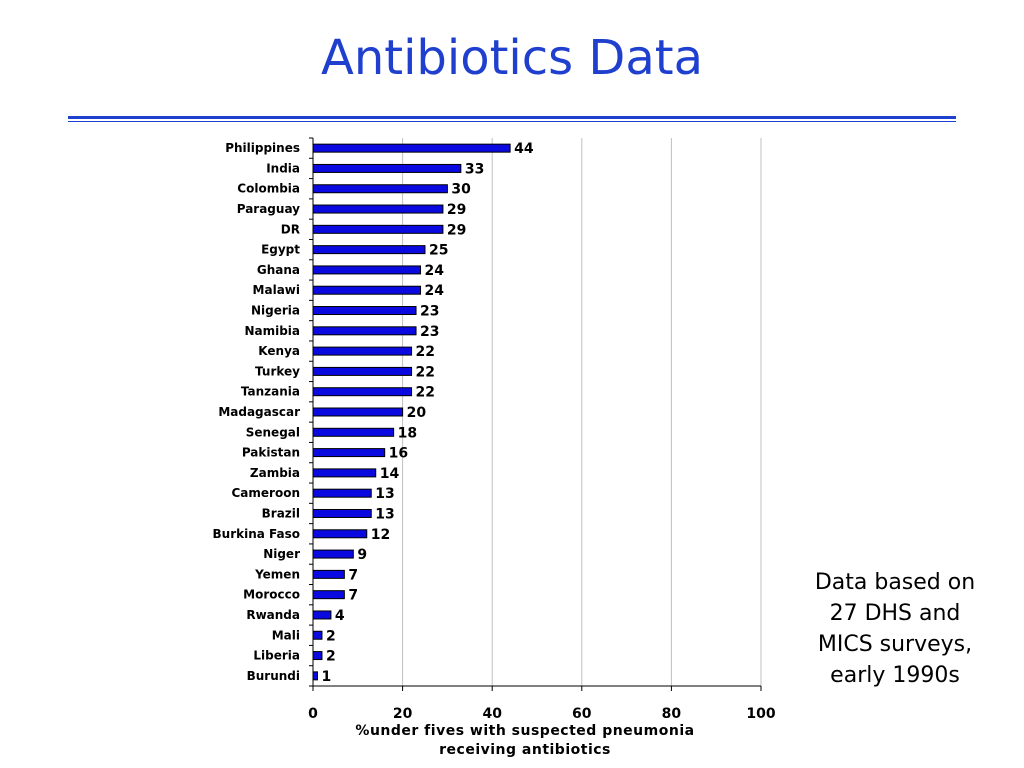  Describe the element at coordinates (275, 473) in the screenshot. I see `category-label: Zambia` at that location.